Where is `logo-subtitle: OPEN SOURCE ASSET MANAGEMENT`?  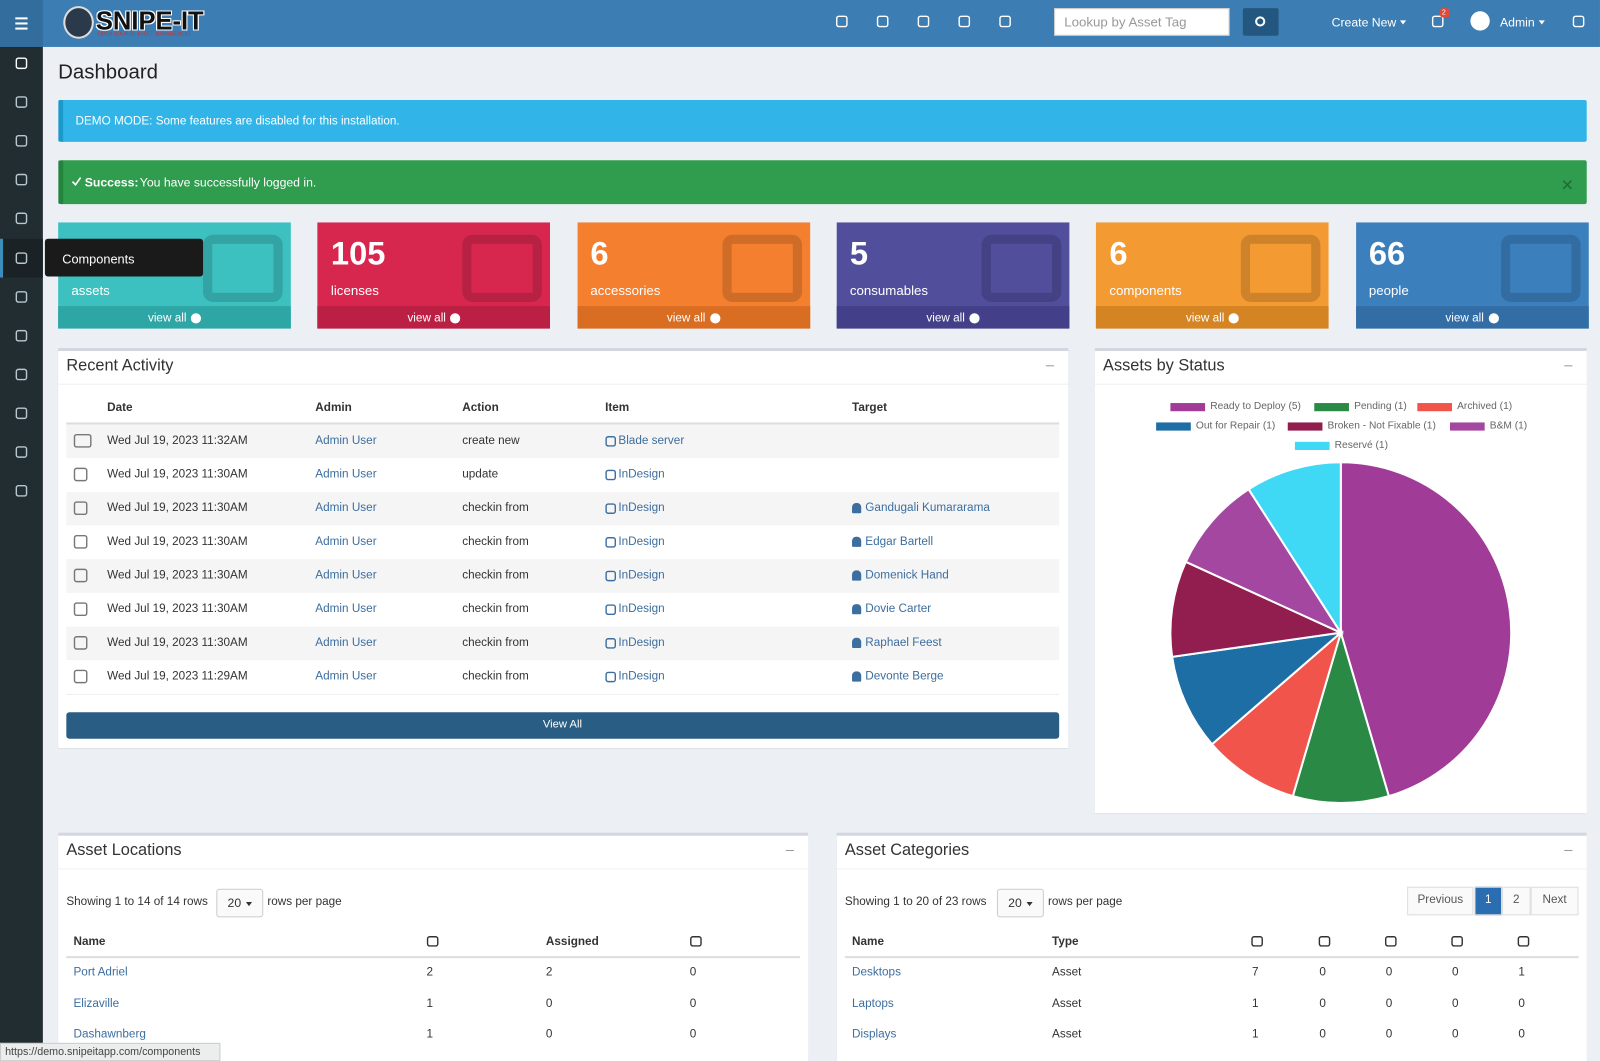 logo-subtitle: OPEN SOURCE ASSET MANAGEMENT is located at coordinates (144, 34).